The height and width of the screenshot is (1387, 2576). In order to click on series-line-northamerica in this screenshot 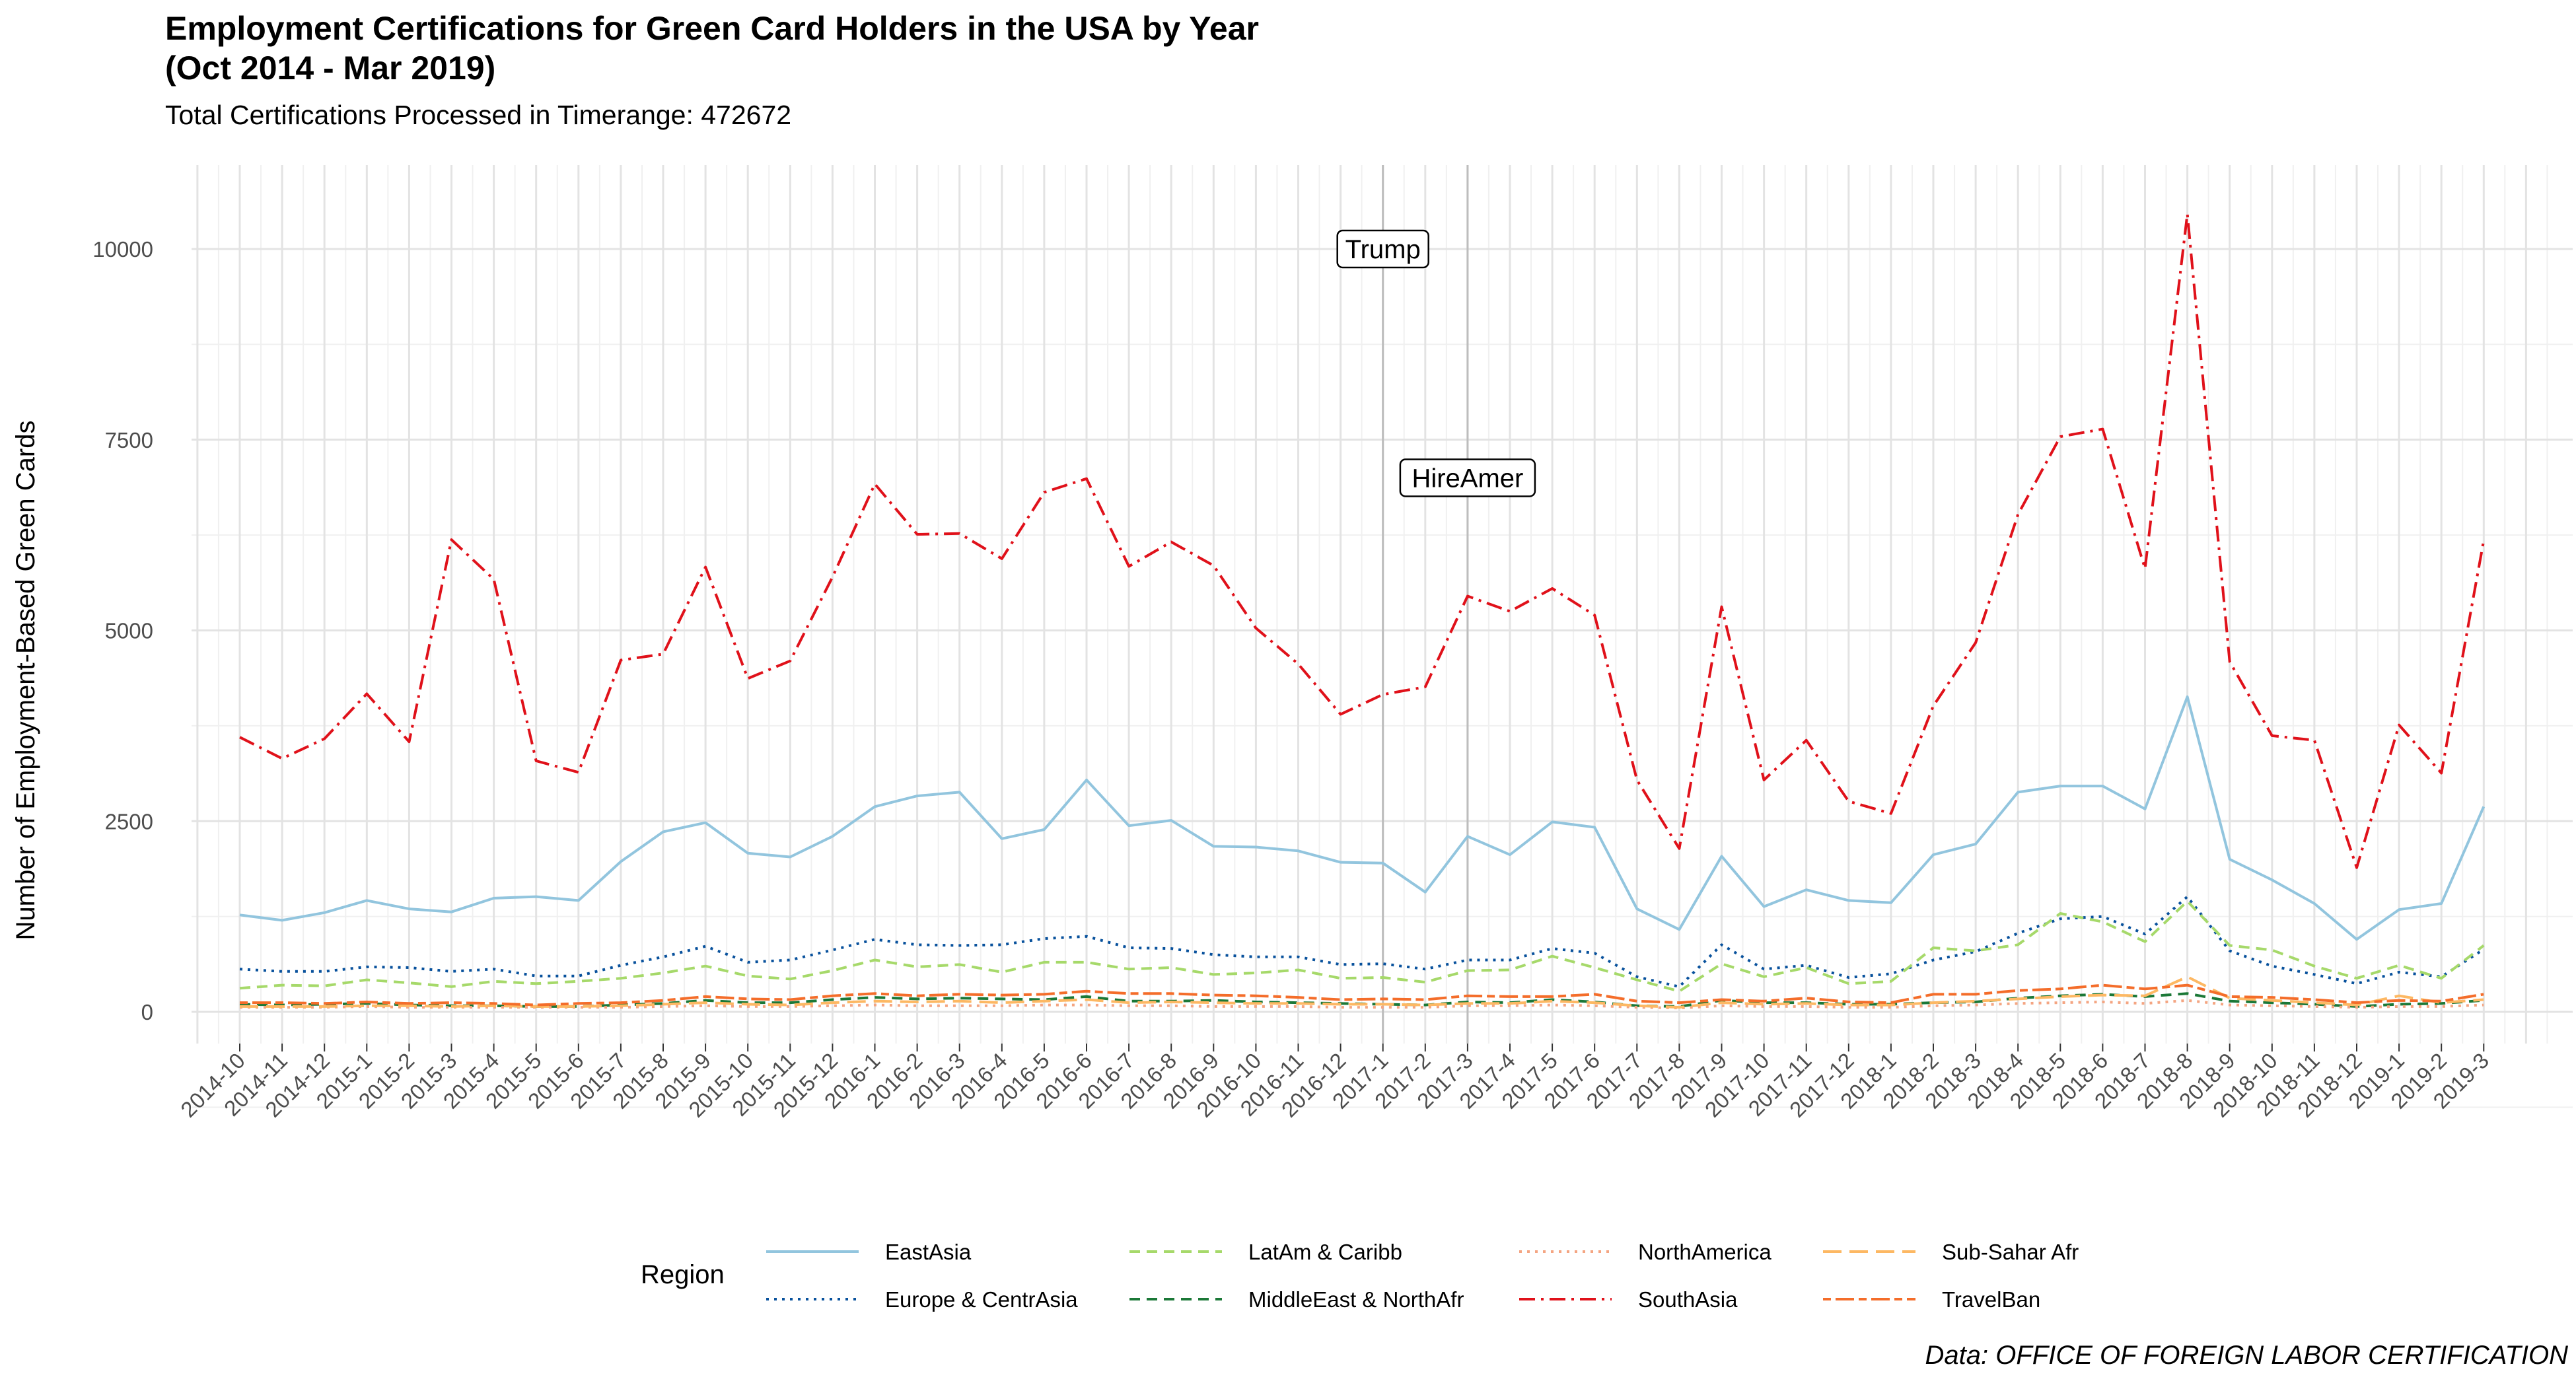, I will do `click(1362, 1004)`.